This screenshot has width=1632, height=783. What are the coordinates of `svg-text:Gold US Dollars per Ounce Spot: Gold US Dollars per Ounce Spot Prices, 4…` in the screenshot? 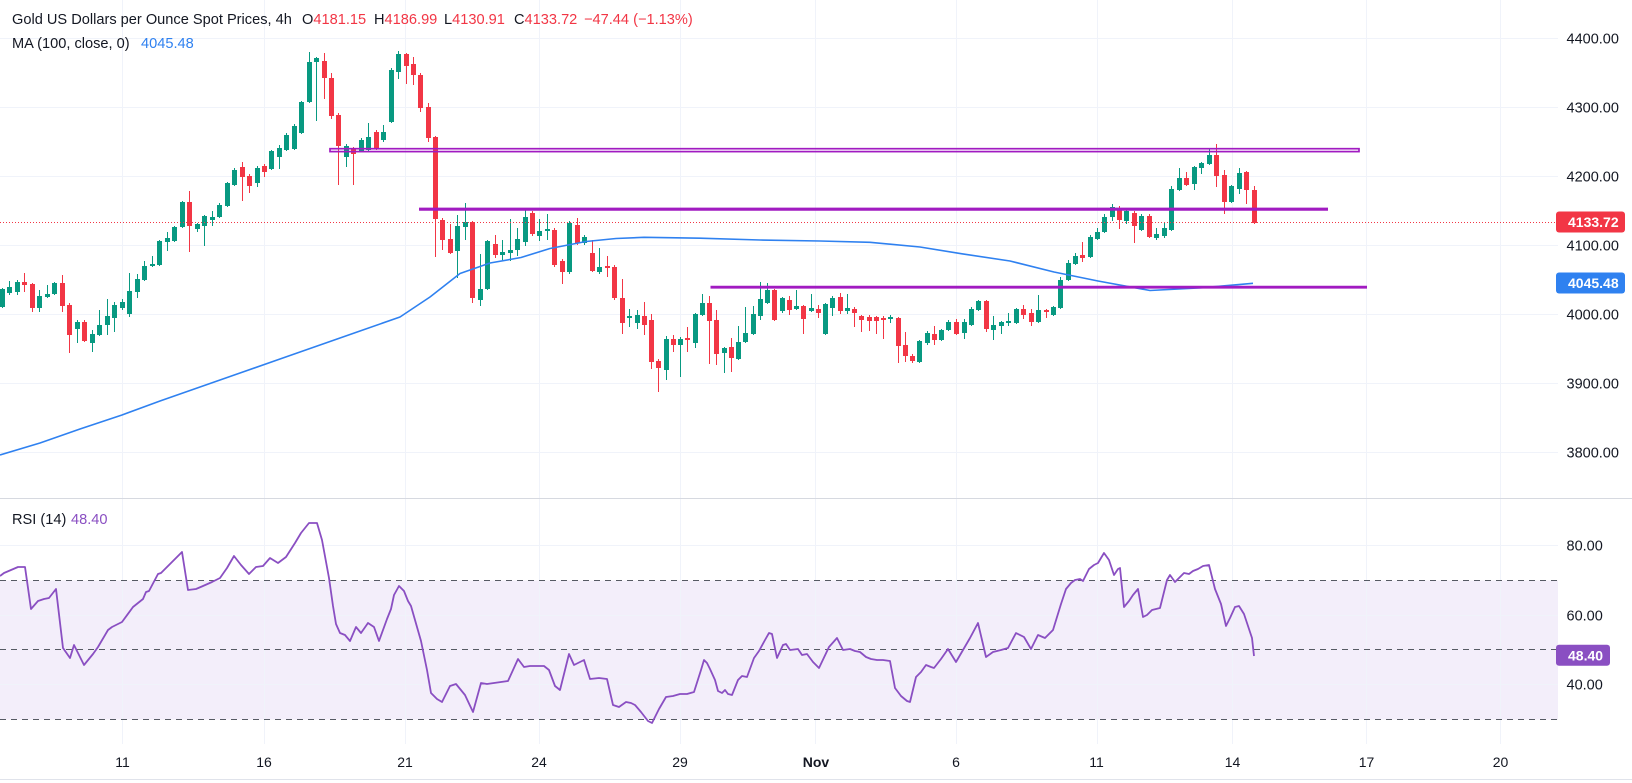 It's located at (152, 20).